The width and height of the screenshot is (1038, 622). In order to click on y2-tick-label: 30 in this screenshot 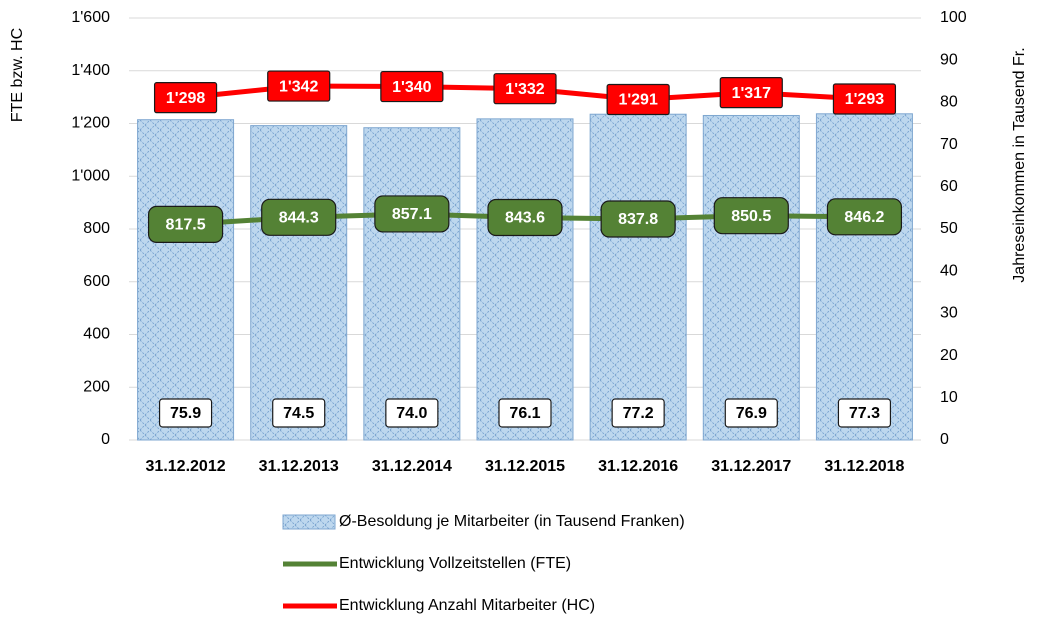, I will do `click(949, 313)`.